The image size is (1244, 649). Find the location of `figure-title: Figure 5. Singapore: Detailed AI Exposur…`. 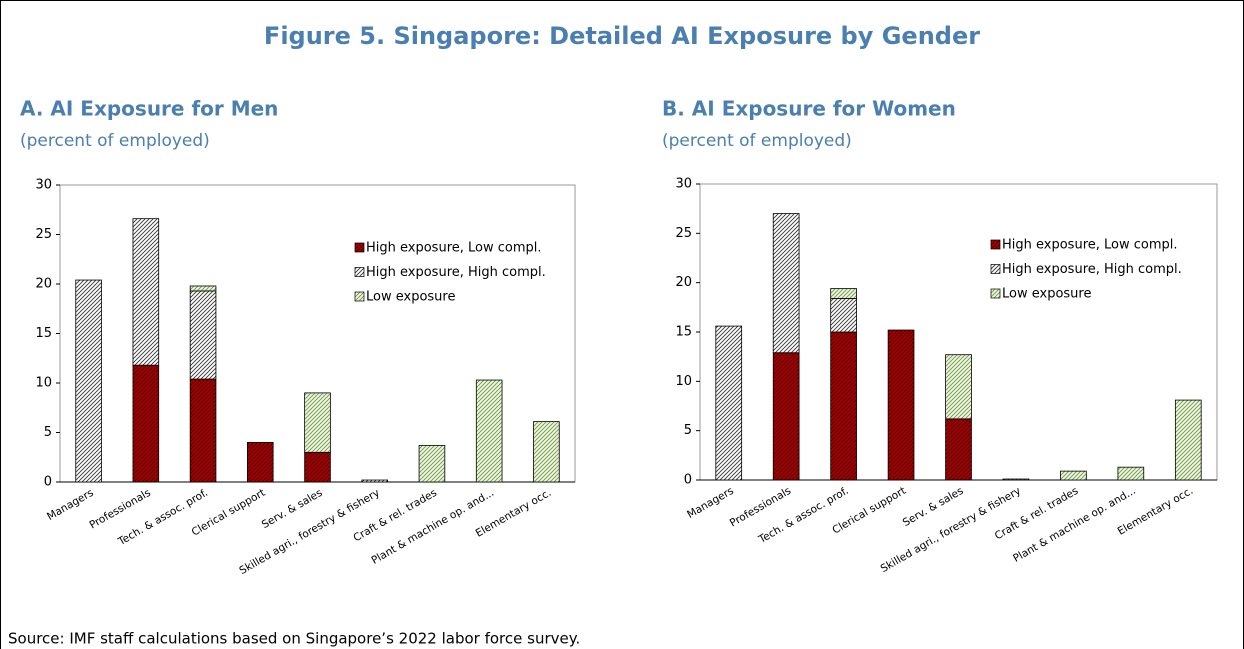

figure-title: Figure 5. Singapore: Detailed AI Exposur… is located at coordinates (622, 36).